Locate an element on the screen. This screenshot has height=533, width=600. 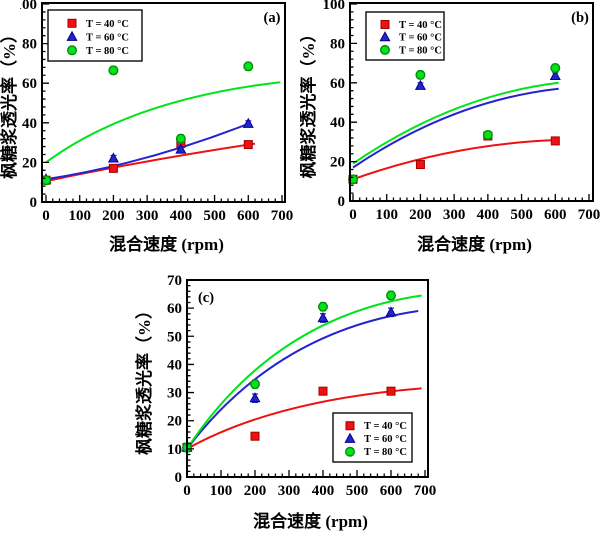
y-tick-label: 10 is located at coordinates (174, 450).